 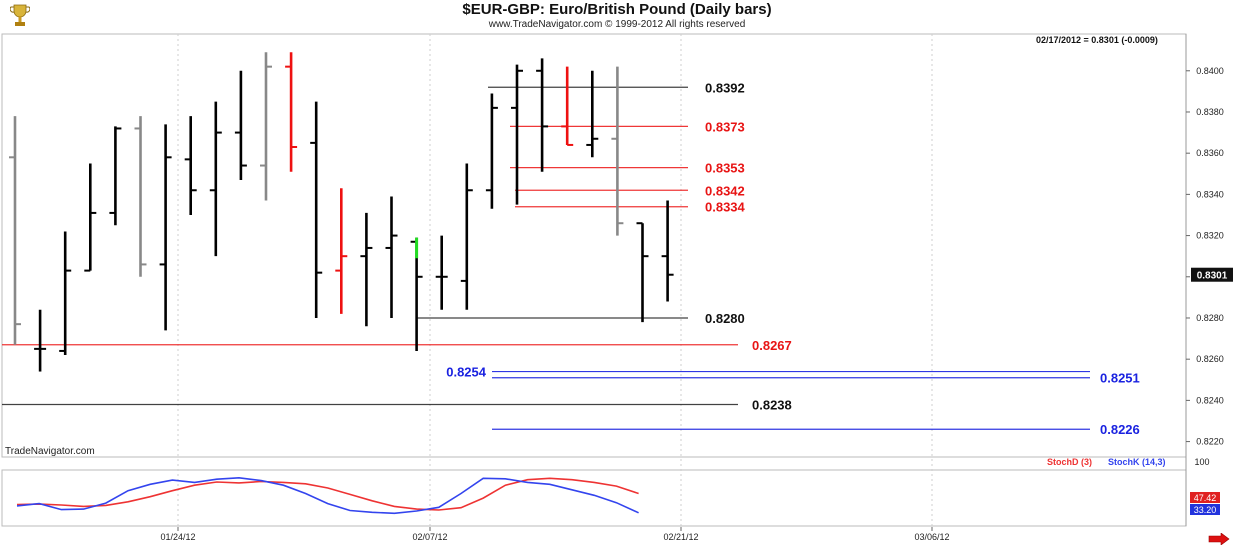 What do you see at coordinates (1210, 71) in the screenshot?
I see `price-tick-label: 0.8400` at bounding box center [1210, 71].